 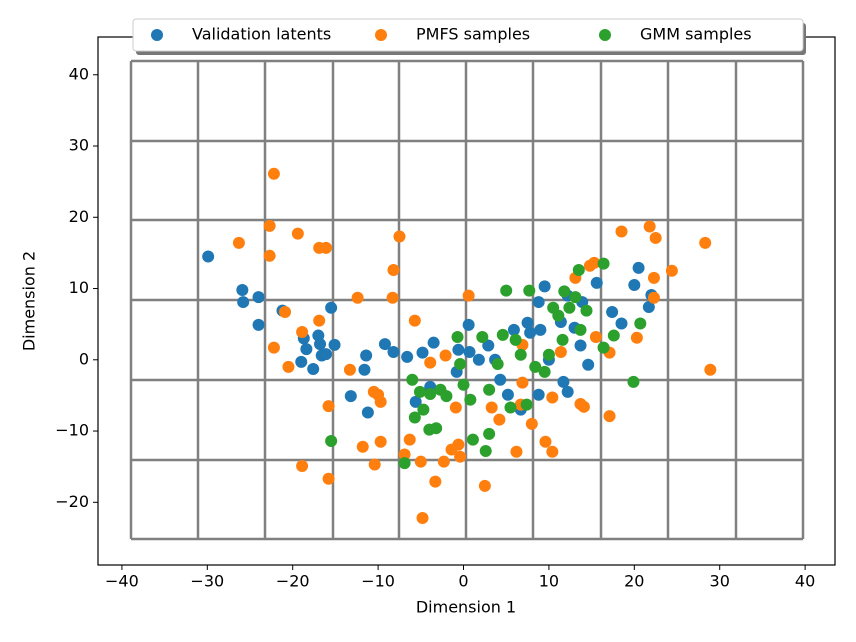 I want to click on legend-label: Validation latents, so click(x=261, y=34).